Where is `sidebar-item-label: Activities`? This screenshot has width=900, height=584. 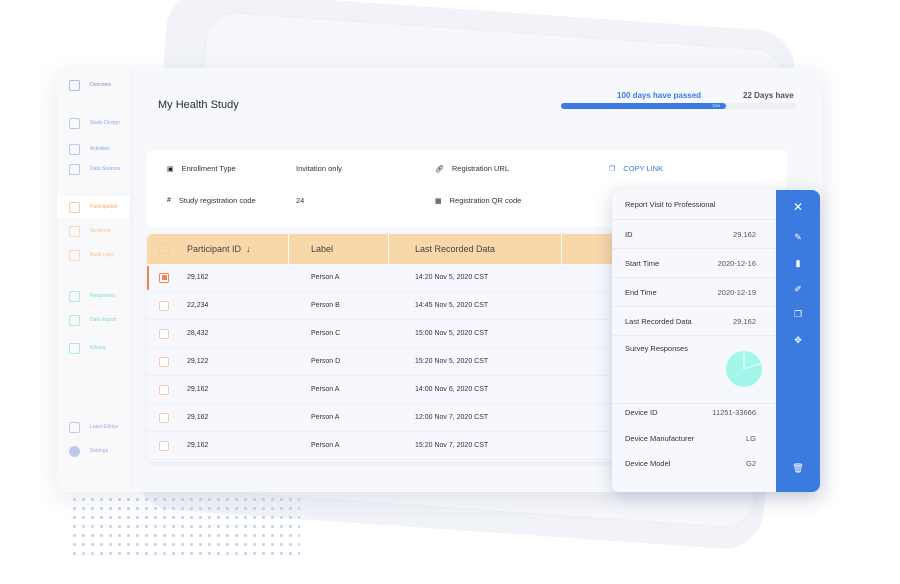 sidebar-item-label: Activities is located at coordinates (100, 149).